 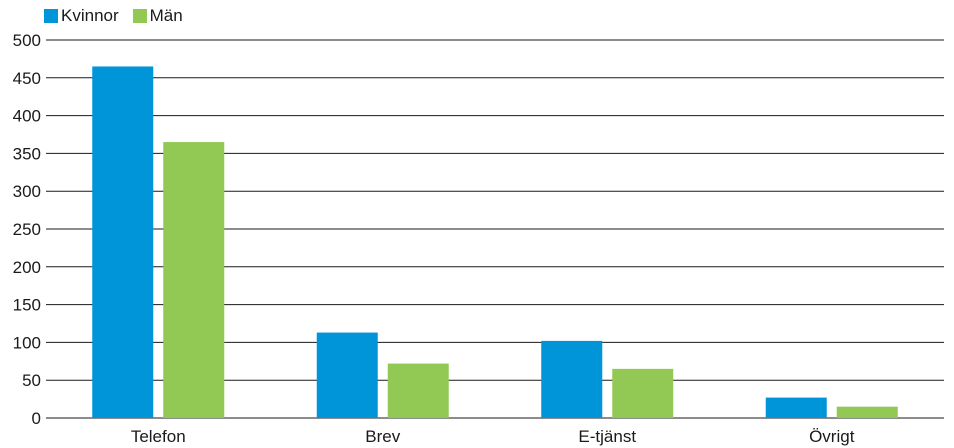 What do you see at coordinates (27, 305) in the screenshot?
I see `y-tick-label: 150` at bounding box center [27, 305].